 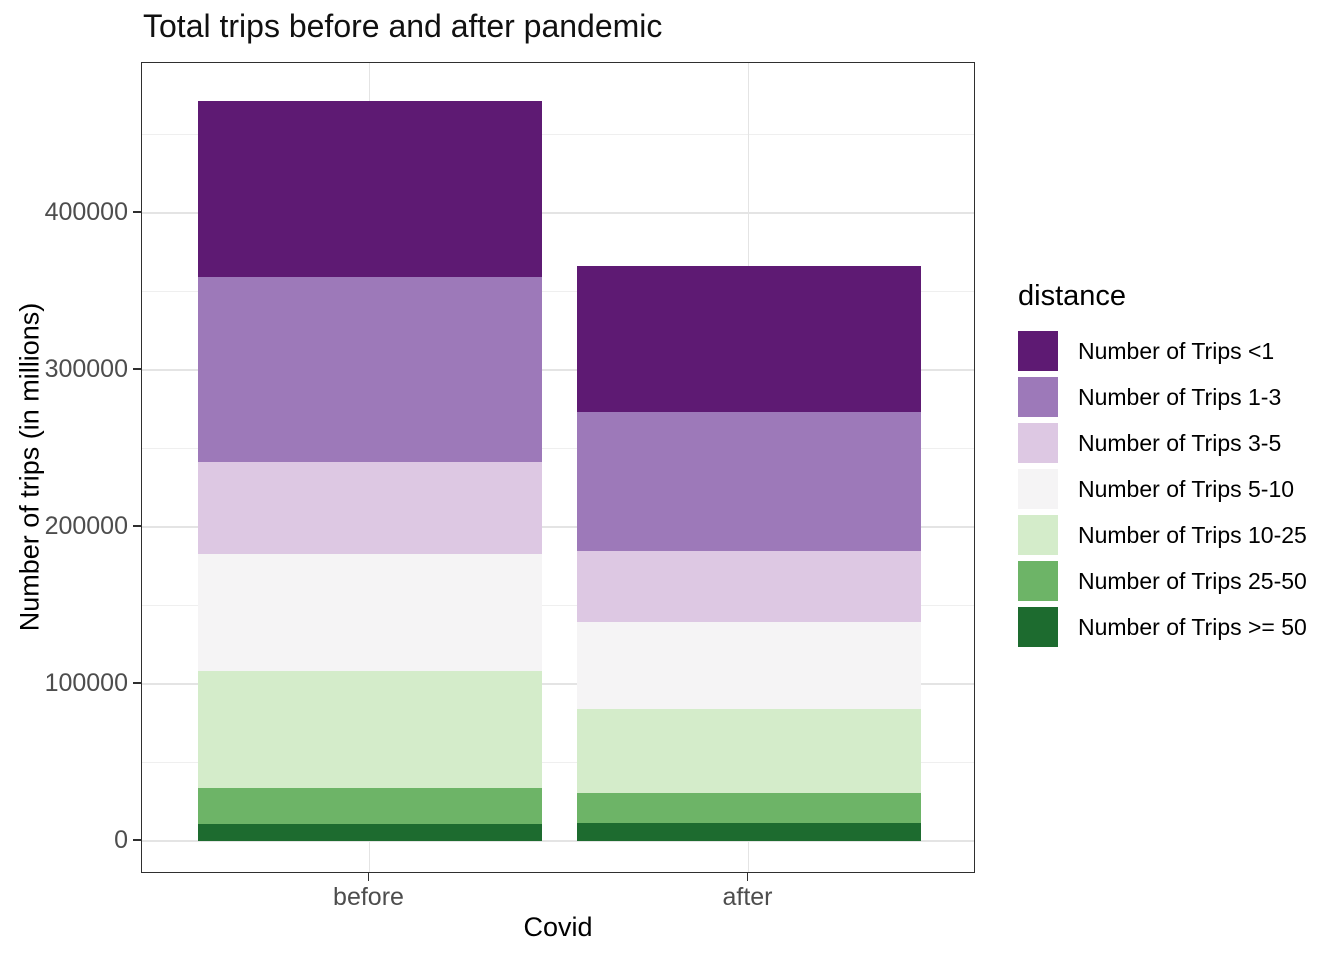 What do you see at coordinates (86, 525) in the screenshot?
I see `y-tick-label: 200000` at bounding box center [86, 525].